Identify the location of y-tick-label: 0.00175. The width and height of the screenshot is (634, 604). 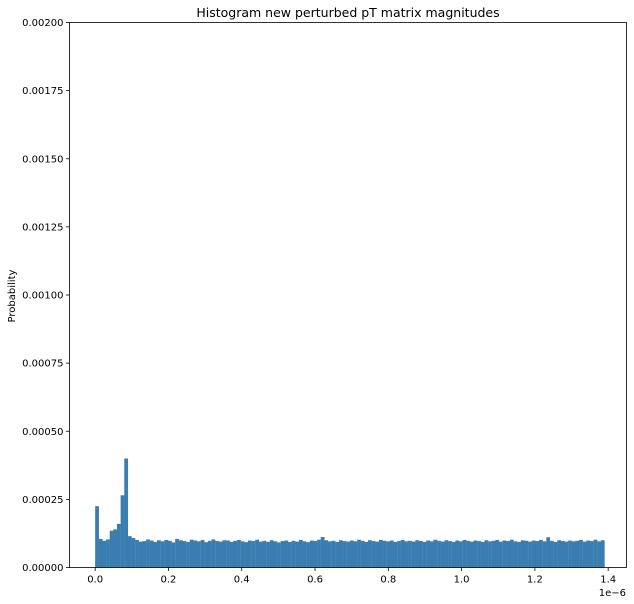
(42, 91).